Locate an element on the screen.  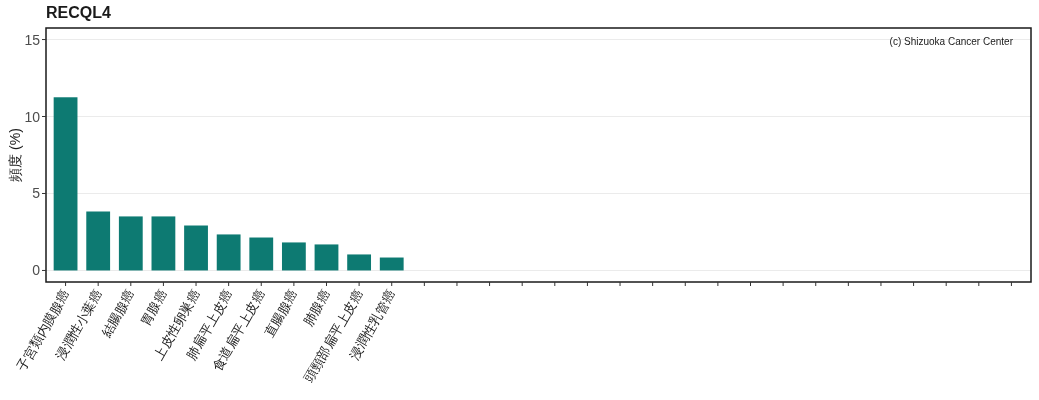
y-tick-label: 15 is located at coordinates (32, 39).